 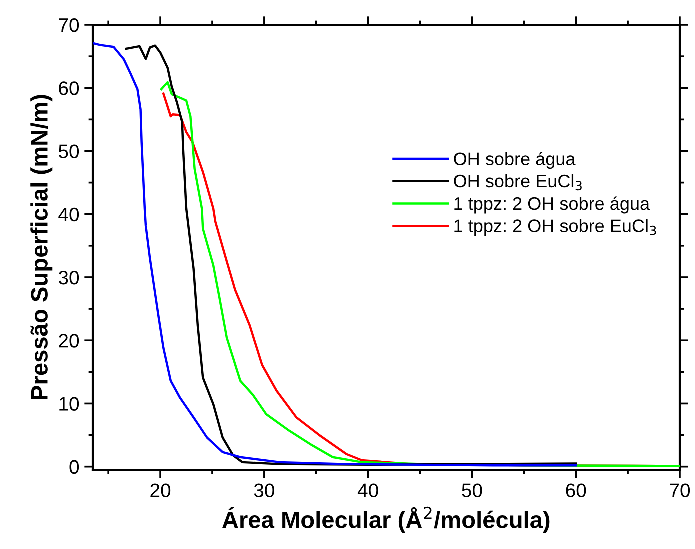 I want to click on x-tick-label: 50, so click(x=472, y=491).